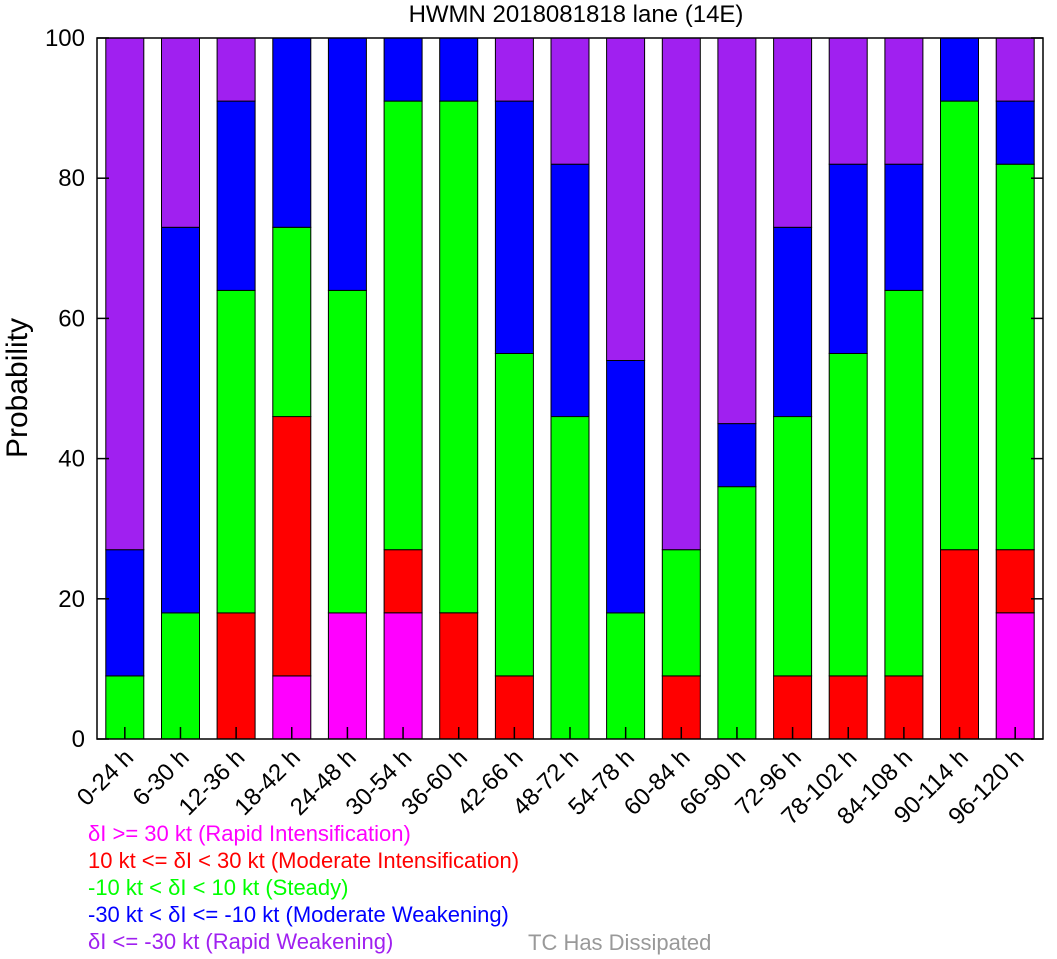  Describe the element at coordinates (105, 777) in the screenshot. I see `x-tick-label: 0-24 h` at that location.